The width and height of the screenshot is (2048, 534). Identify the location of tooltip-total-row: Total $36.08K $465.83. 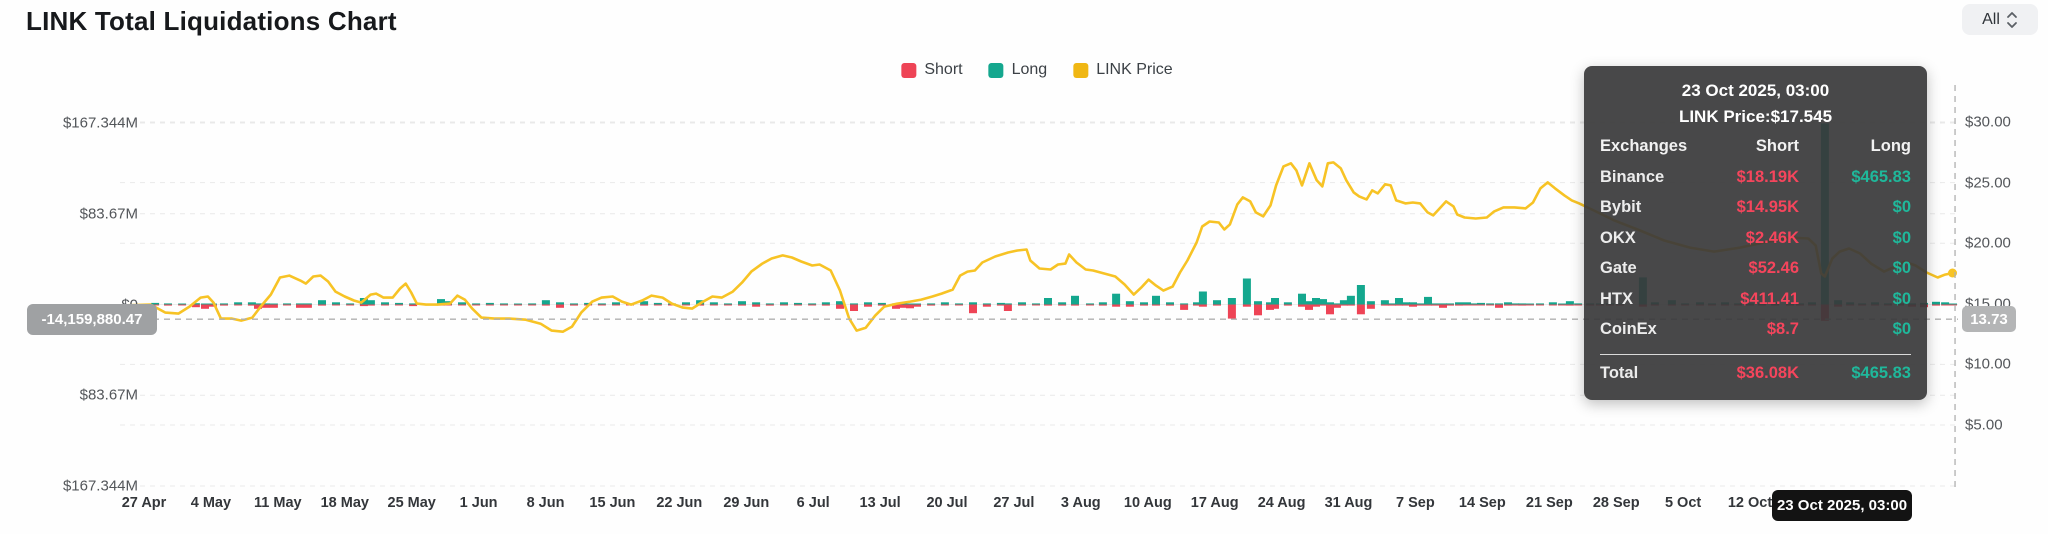
(1755, 373).